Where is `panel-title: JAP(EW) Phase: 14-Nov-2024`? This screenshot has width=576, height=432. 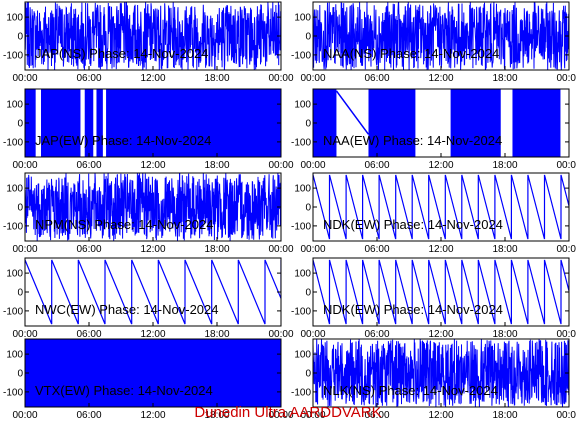
panel-title: JAP(EW) Phase: 14-Nov-2024 is located at coordinates (123, 140).